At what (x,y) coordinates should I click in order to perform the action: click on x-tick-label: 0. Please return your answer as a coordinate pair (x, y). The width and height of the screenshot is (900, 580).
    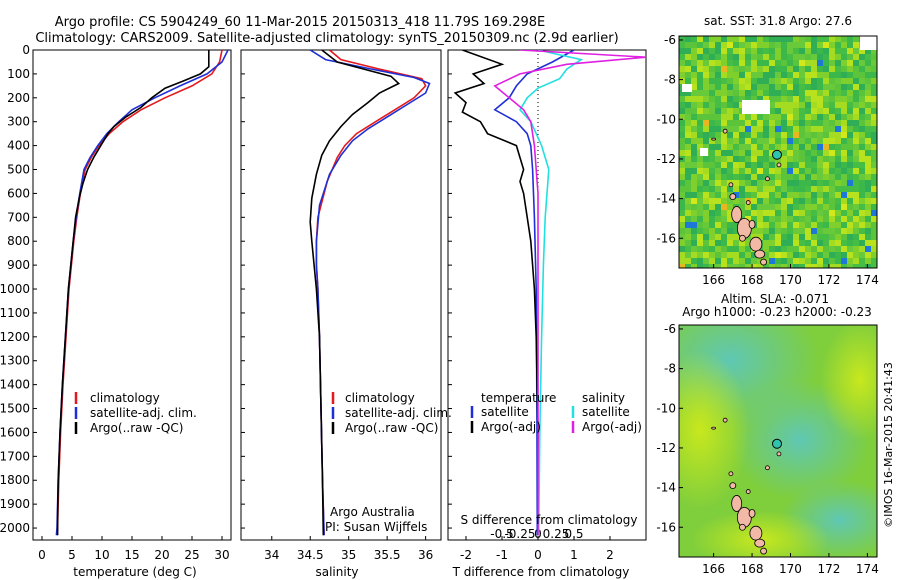
    Looking at the image, I should click on (538, 555).